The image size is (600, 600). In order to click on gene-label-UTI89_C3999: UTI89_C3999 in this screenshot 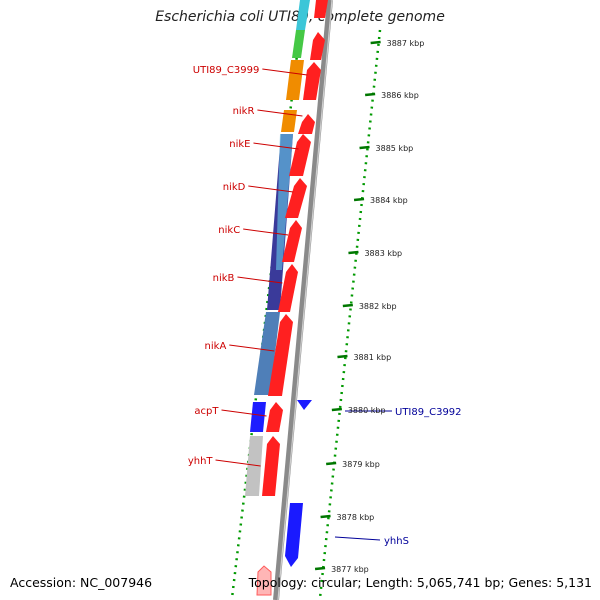, I will do `click(250, 70)`.